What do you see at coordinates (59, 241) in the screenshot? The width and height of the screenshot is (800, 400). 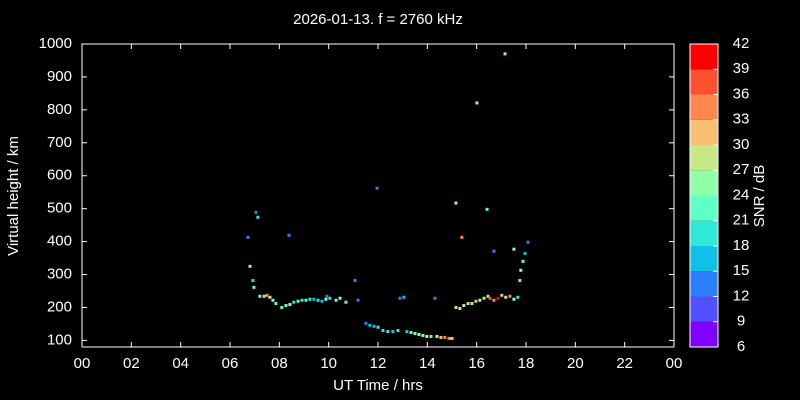 I see `y-tick-label: 400` at bounding box center [59, 241].